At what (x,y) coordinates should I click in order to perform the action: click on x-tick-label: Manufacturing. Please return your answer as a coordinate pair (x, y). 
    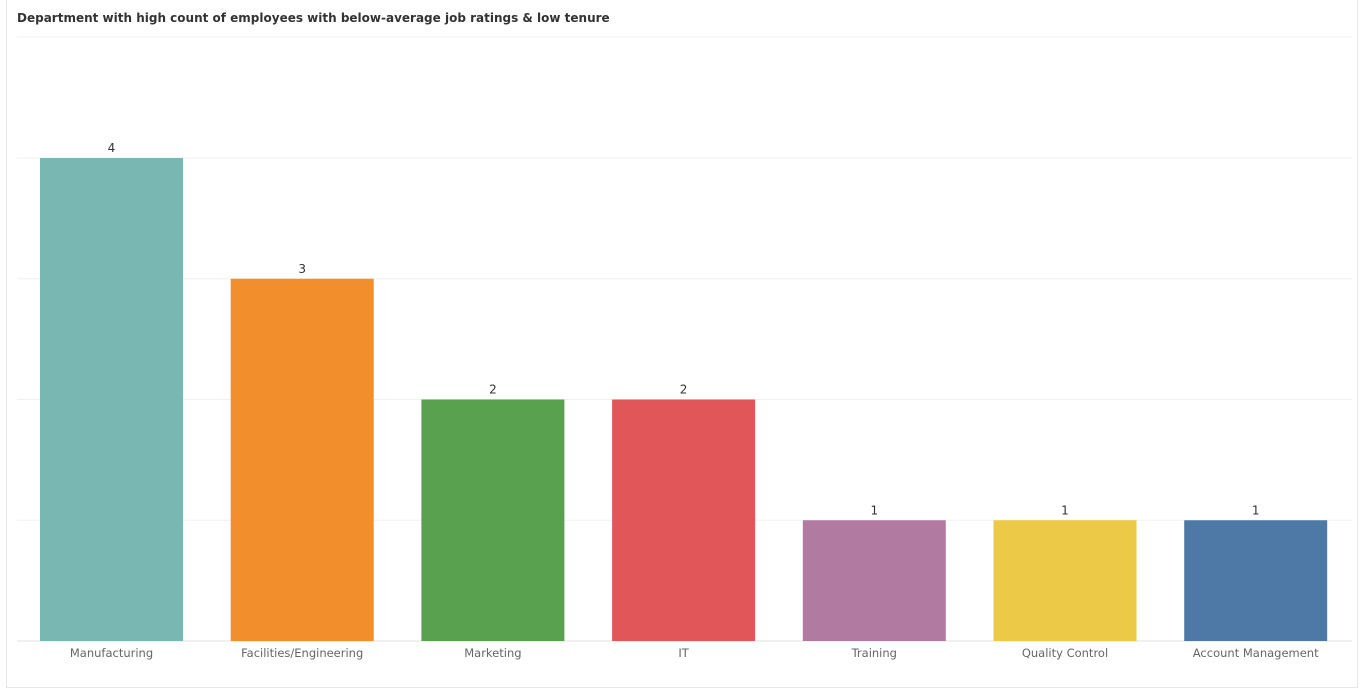
    Looking at the image, I should click on (111, 653).